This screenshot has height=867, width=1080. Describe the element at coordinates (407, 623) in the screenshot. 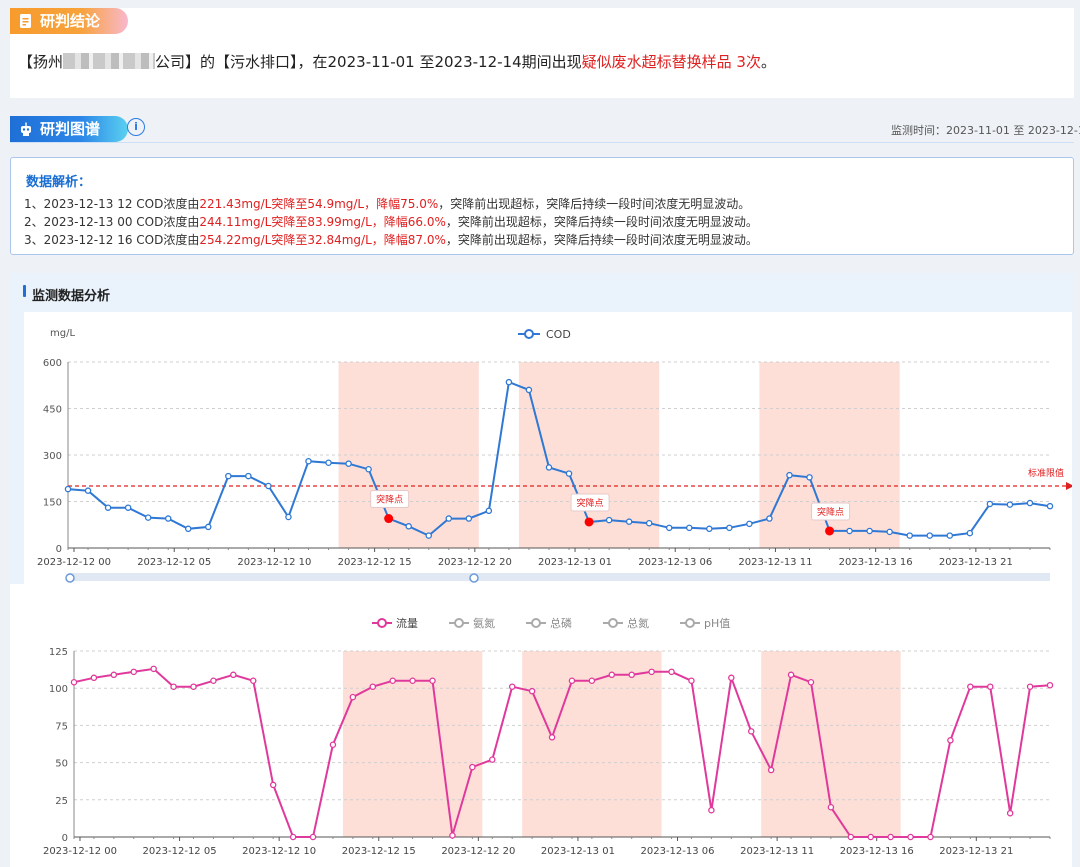

I see `legend-label: 流量` at that location.